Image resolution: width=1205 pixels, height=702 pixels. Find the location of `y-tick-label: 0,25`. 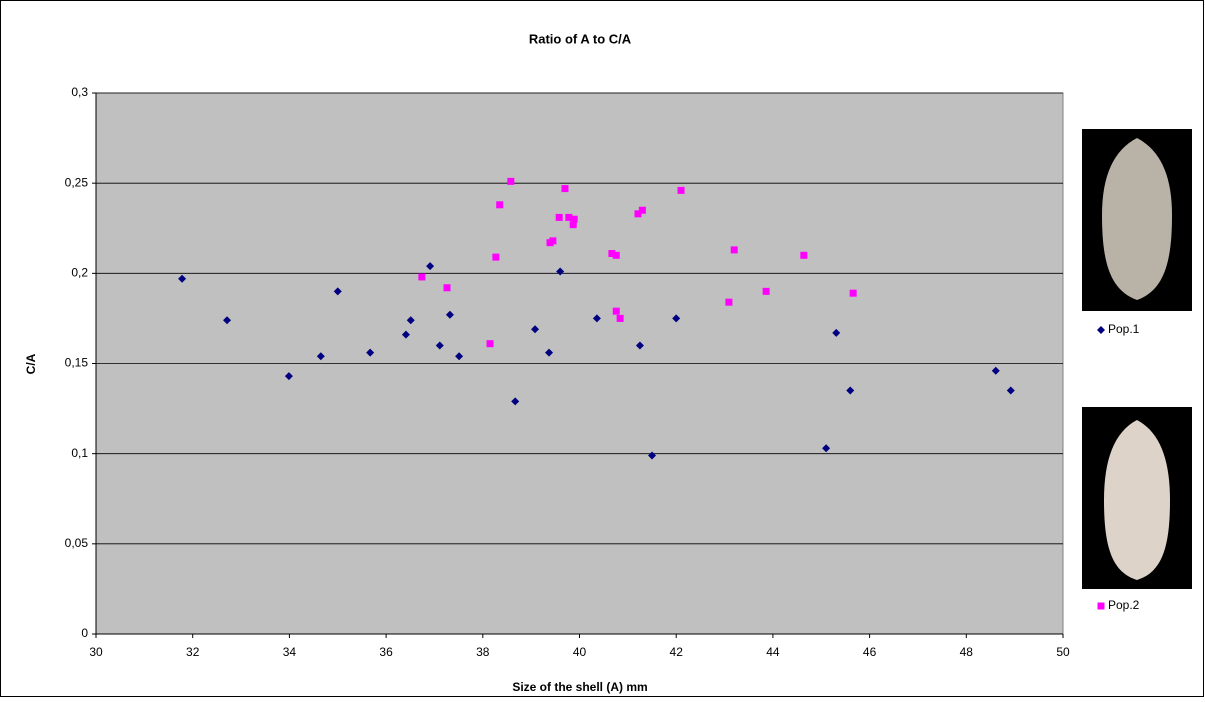

y-tick-label: 0,25 is located at coordinates (77, 182).